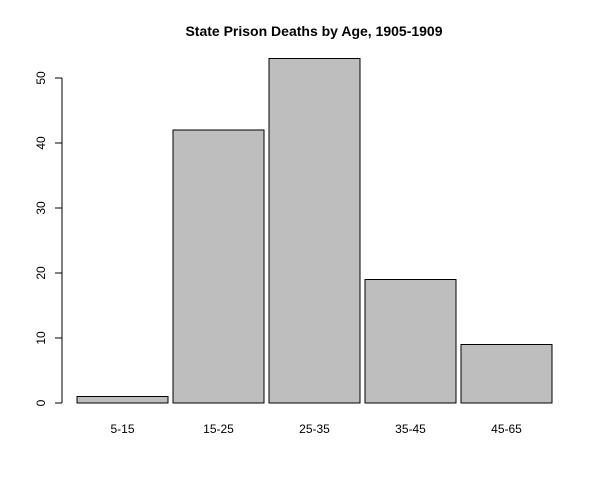 This screenshot has width=600, height=480. What do you see at coordinates (313, 31) in the screenshot?
I see `chart-title: State Prison Deaths by Age, 1905-1909` at bounding box center [313, 31].